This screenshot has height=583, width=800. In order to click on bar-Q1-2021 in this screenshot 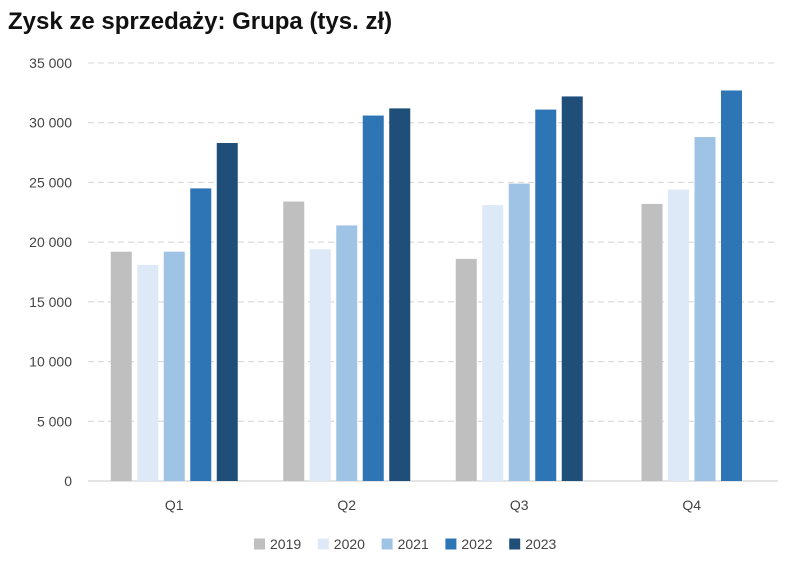, I will do `click(174, 366)`.